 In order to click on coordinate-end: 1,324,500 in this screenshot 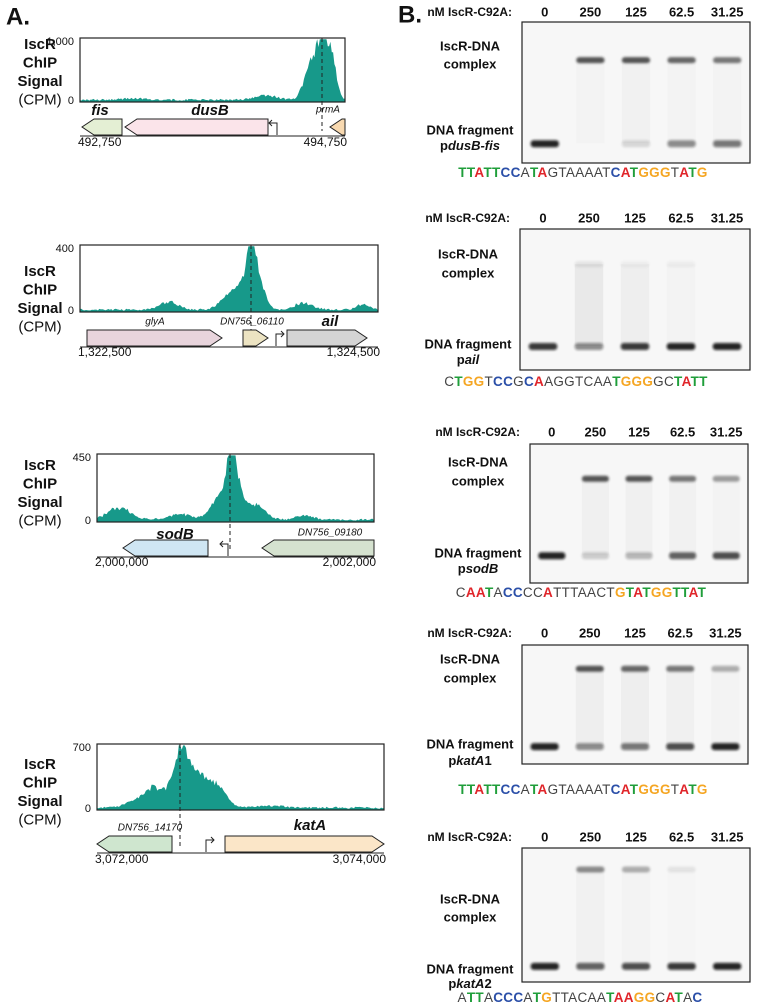, I will do `click(354, 352)`.